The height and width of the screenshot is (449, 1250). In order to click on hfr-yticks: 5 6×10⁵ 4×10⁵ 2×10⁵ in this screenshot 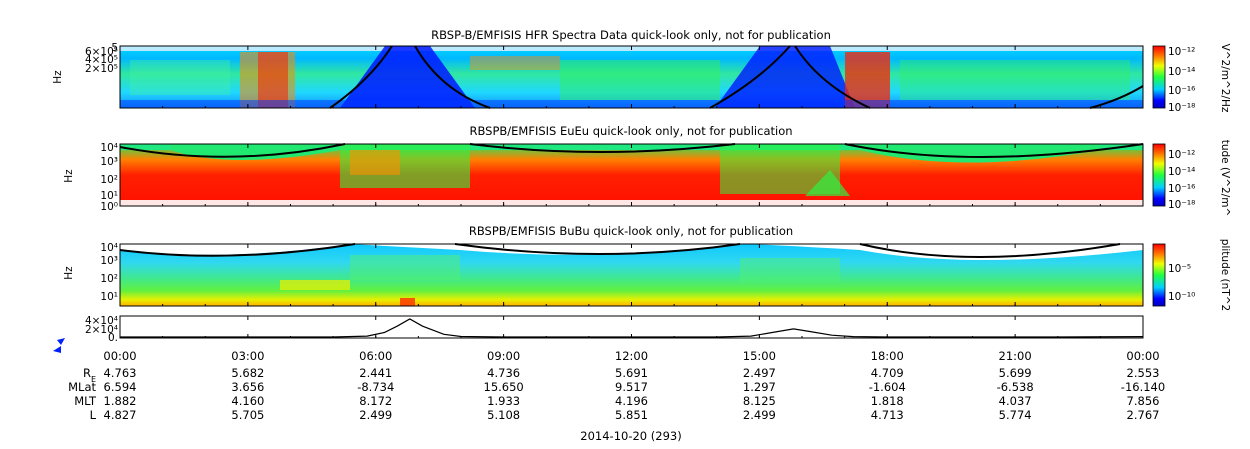, I will do `click(101, 58)`.